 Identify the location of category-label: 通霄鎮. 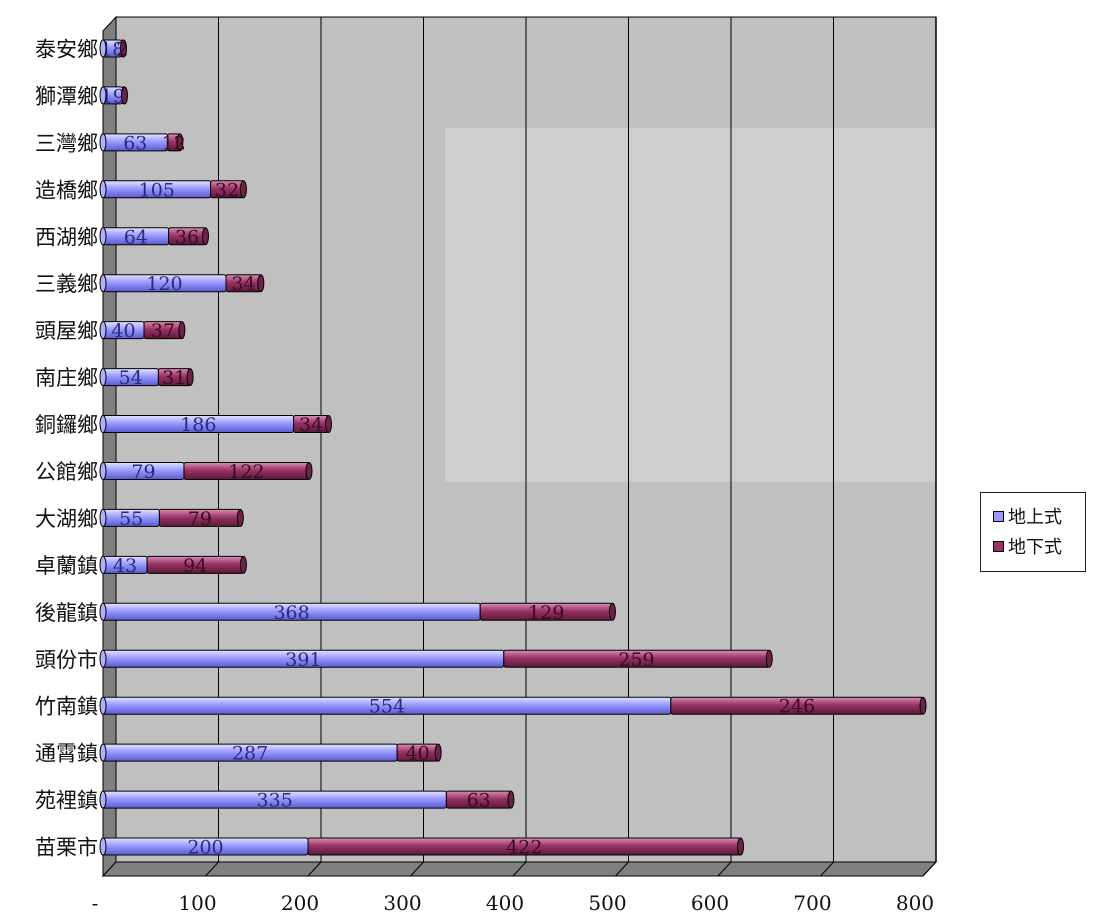
(66, 754).